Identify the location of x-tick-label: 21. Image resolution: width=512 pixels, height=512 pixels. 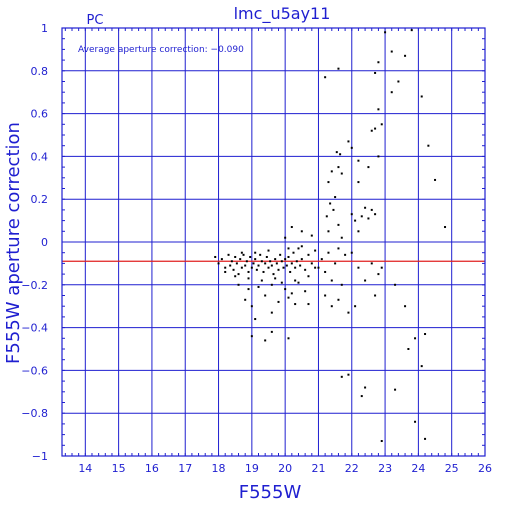
(318, 468).